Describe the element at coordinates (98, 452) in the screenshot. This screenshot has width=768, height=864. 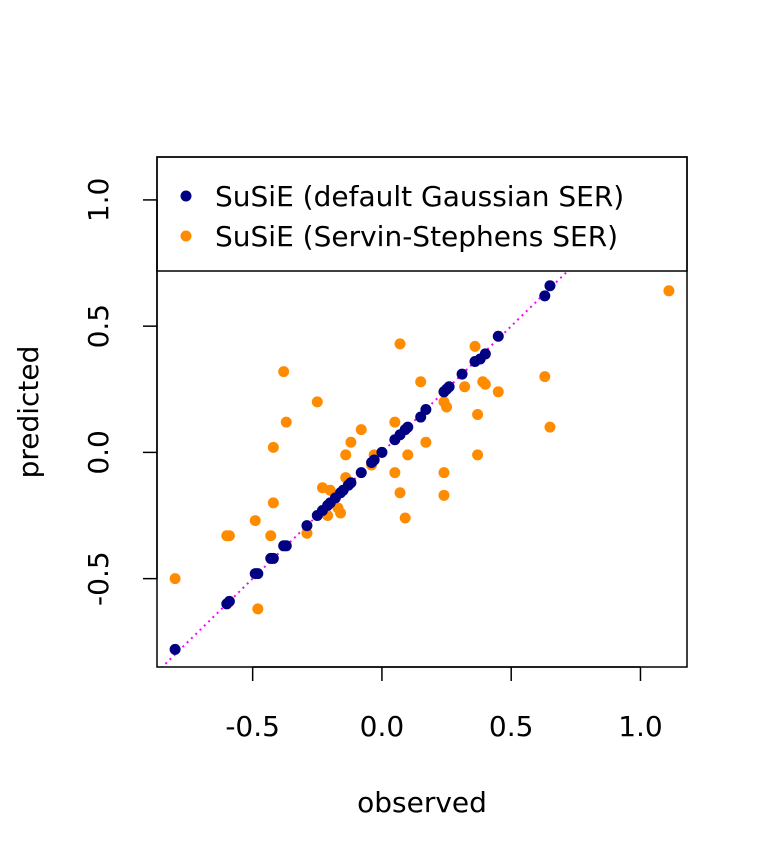
I see `y-tick-label-1: 0.0` at that location.